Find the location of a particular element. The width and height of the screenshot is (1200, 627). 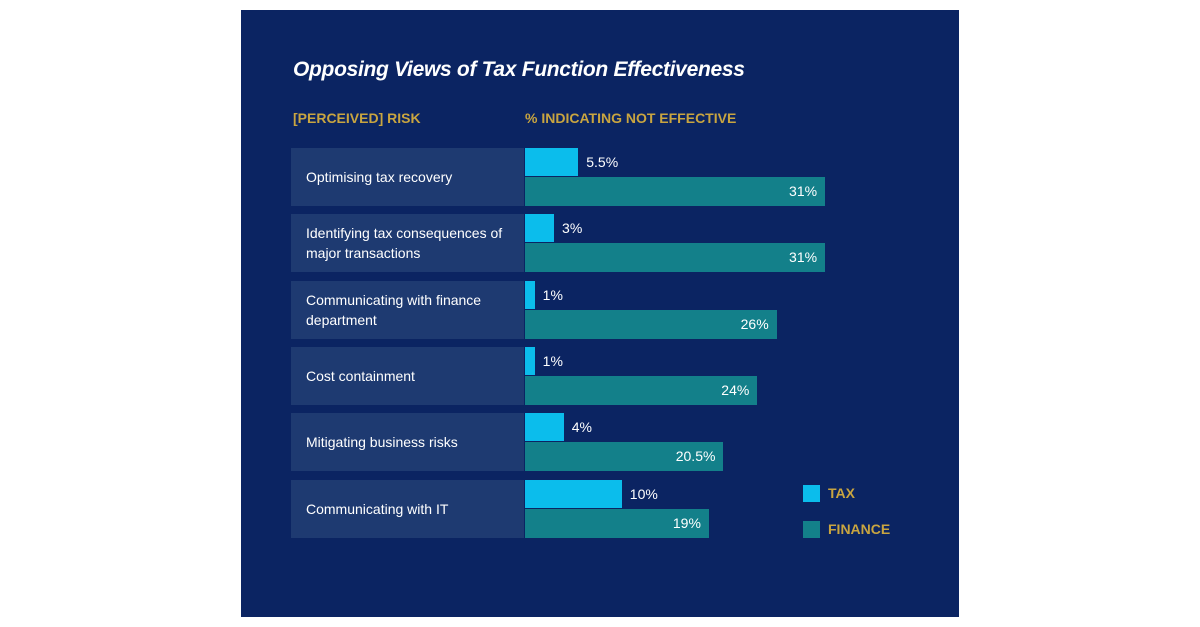

category-label: Communicating with finance department is located at coordinates (407, 309).